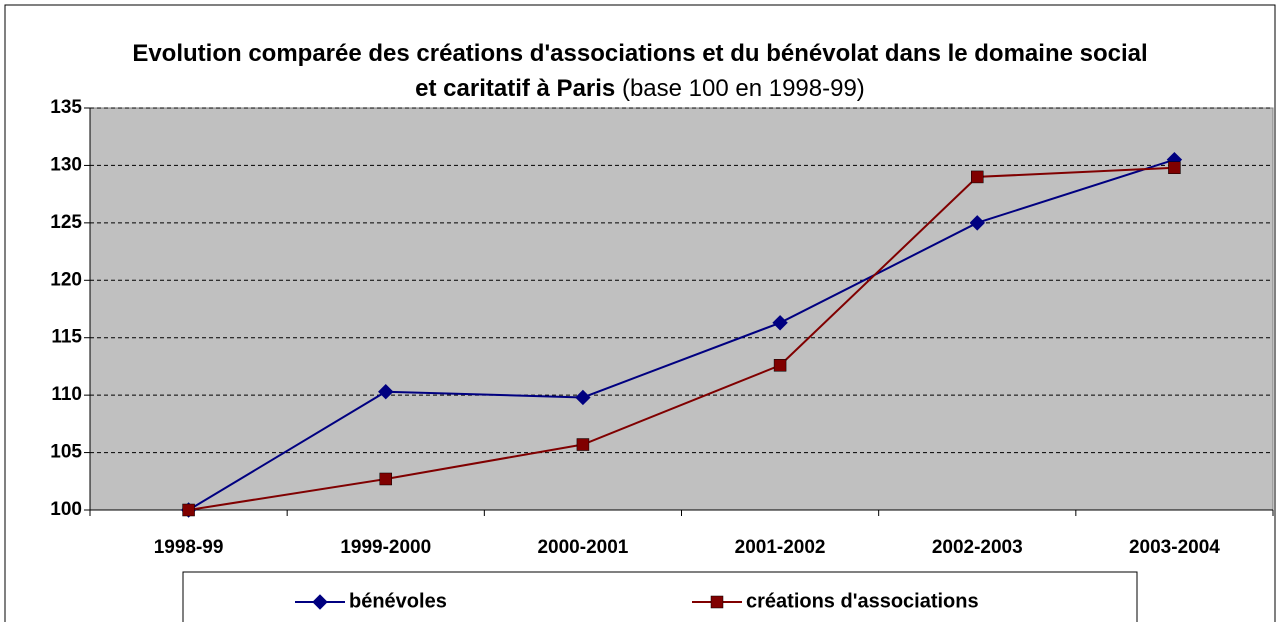 Image resolution: width=1281 pixels, height=622 pixels. What do you see at coordinates (66, 337) in the screenshot?
I see `y-tick-label: 115` at bounding box center [66, 337].